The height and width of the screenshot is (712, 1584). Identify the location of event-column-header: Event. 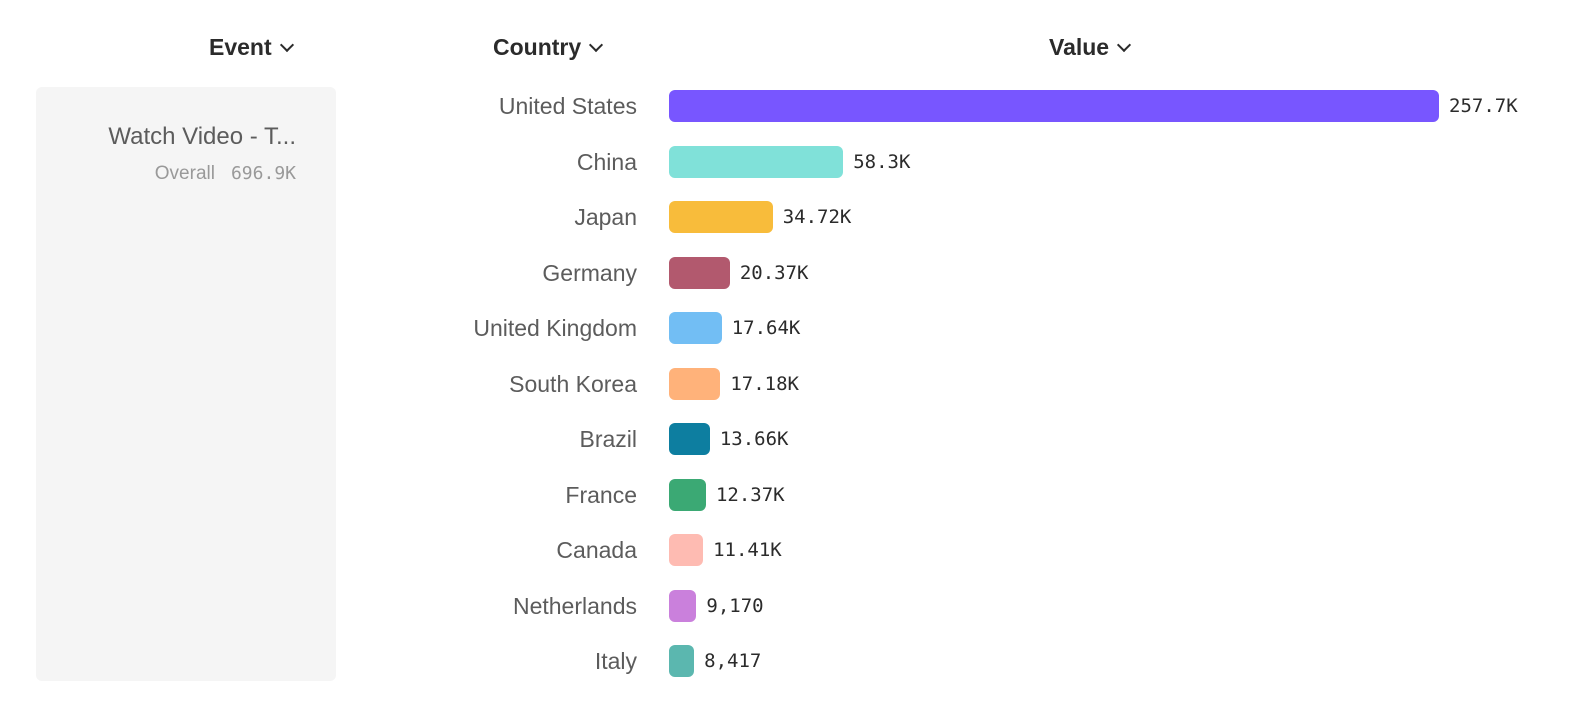
(251, 47).